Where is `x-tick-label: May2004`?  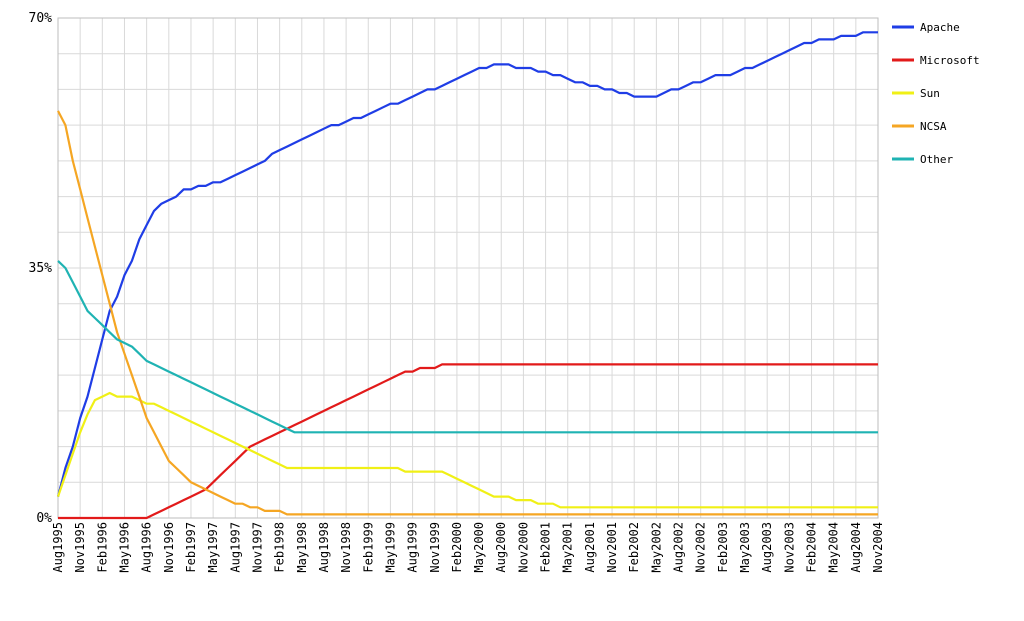 x-tick-label: May2004 is located at coordinates (834, 547).